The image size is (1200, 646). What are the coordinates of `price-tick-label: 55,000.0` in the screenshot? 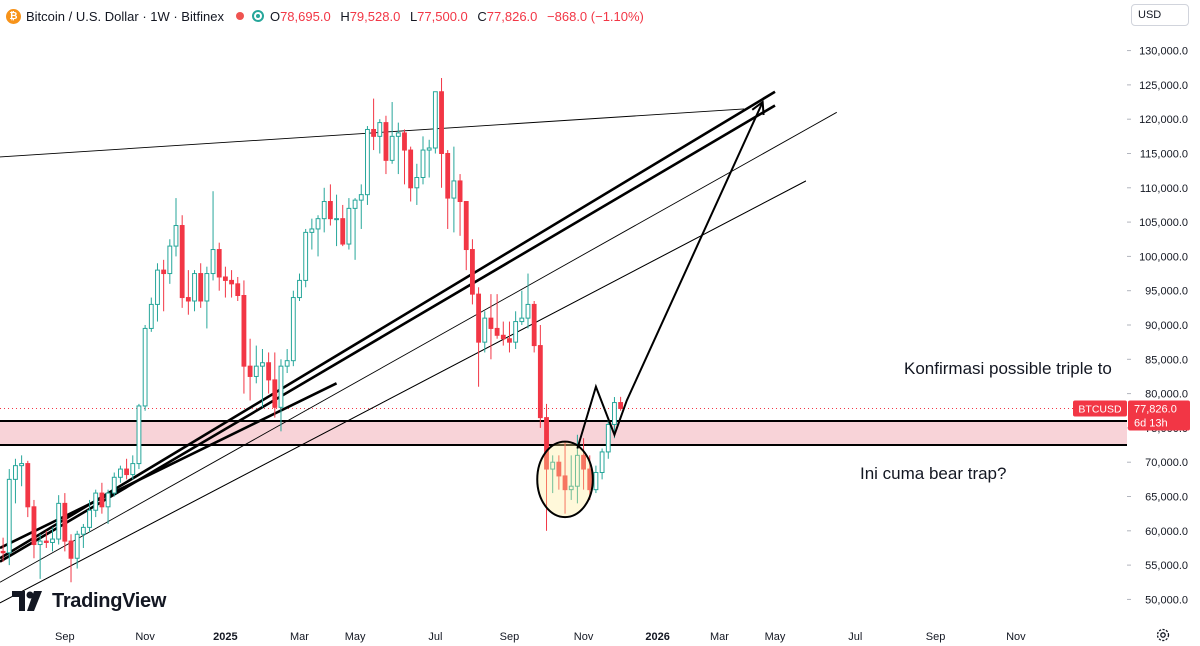 It's located at (1166, 566).